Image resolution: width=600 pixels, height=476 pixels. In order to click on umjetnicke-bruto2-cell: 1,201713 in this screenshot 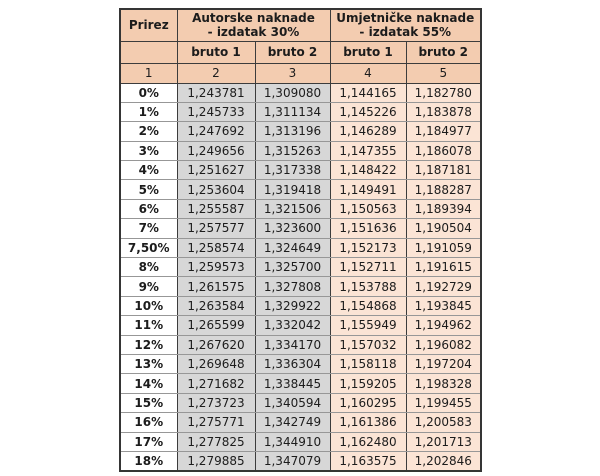, I will do `click(443, 442)`.